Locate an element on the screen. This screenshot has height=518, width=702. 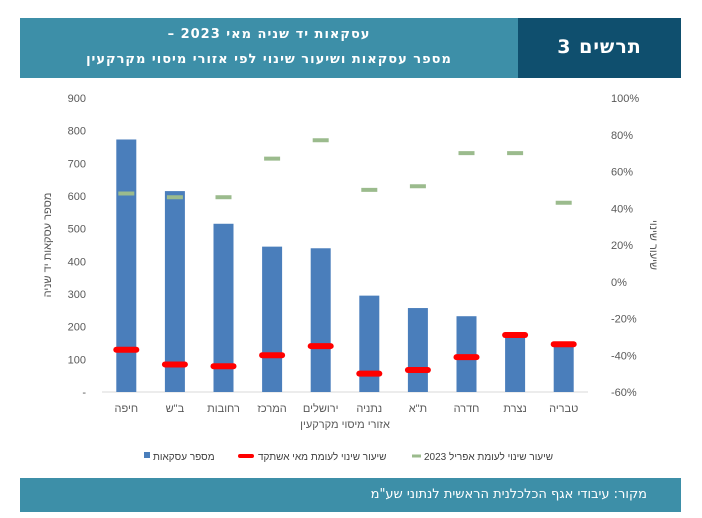
right-tick-label: 40% is located at coordinates (622, 209).